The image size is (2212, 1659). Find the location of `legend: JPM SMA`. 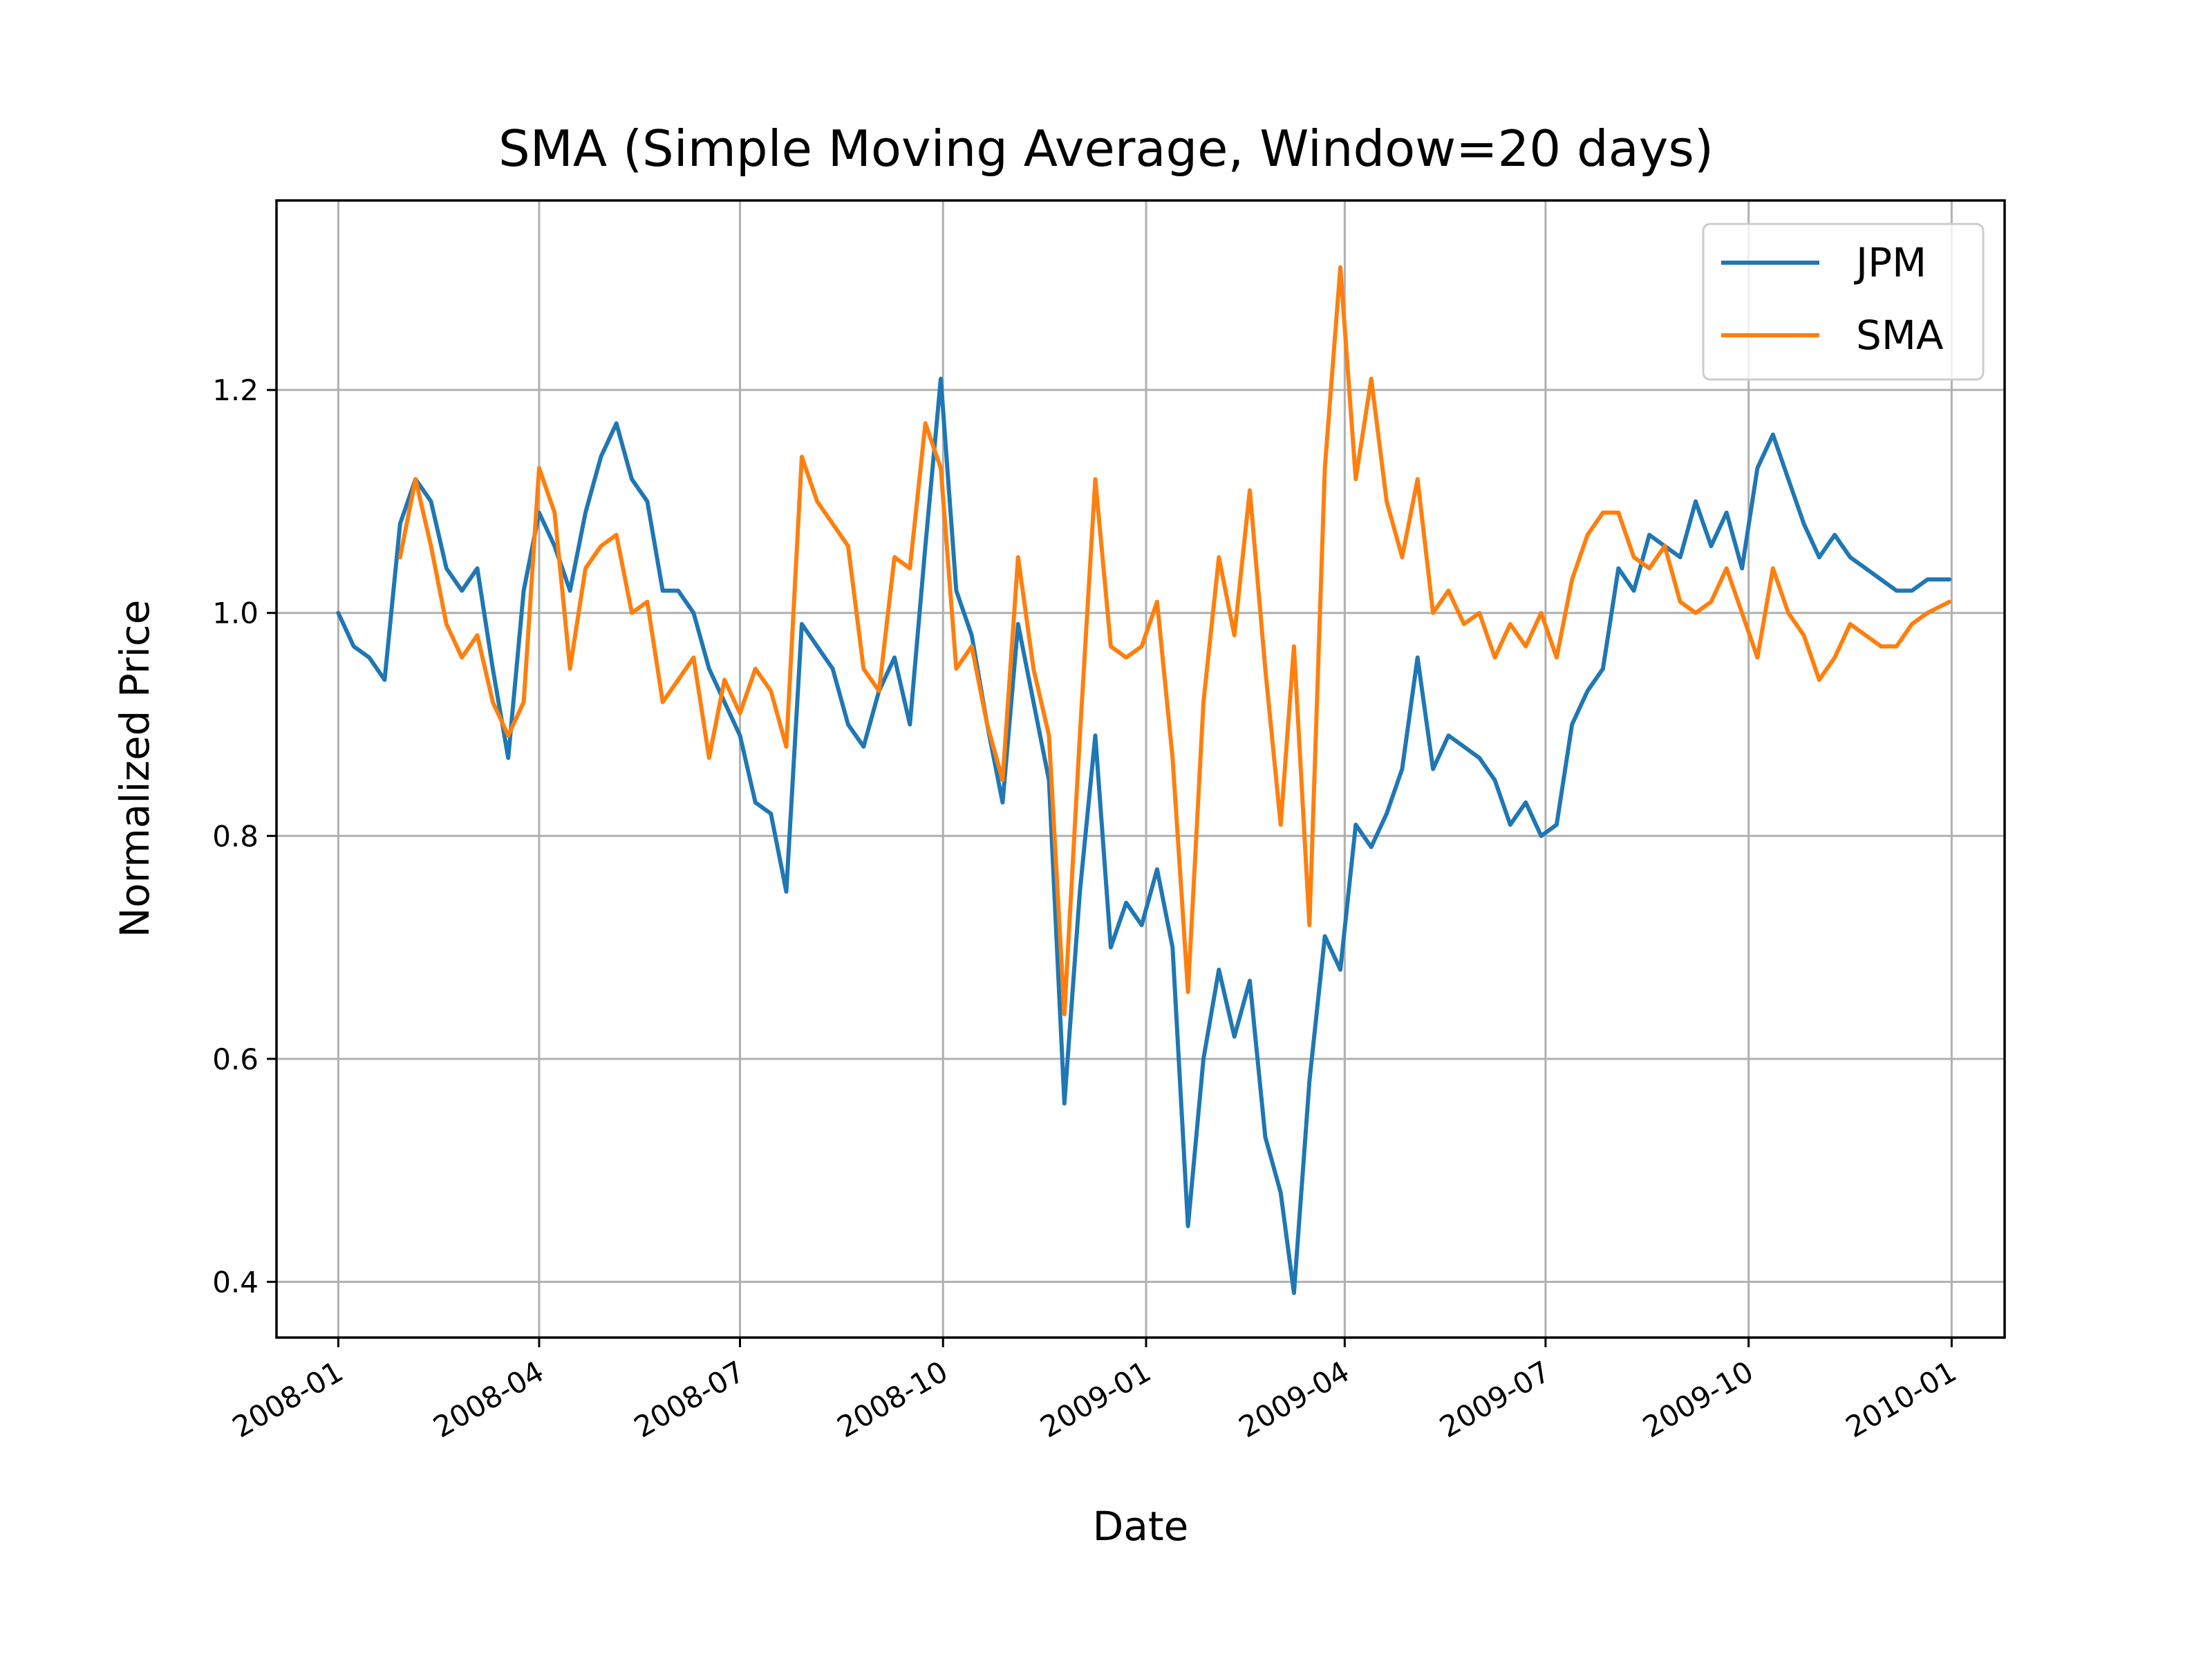

legend: JPM SMA is located at coordinates (1844, 302).